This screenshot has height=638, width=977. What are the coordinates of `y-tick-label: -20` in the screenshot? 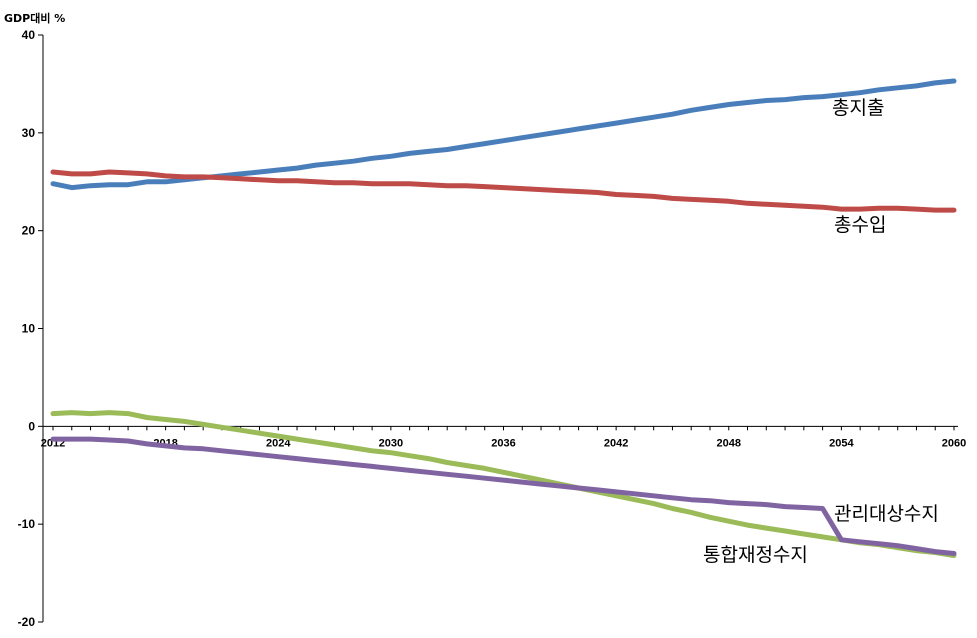 It's located at (27, 622).